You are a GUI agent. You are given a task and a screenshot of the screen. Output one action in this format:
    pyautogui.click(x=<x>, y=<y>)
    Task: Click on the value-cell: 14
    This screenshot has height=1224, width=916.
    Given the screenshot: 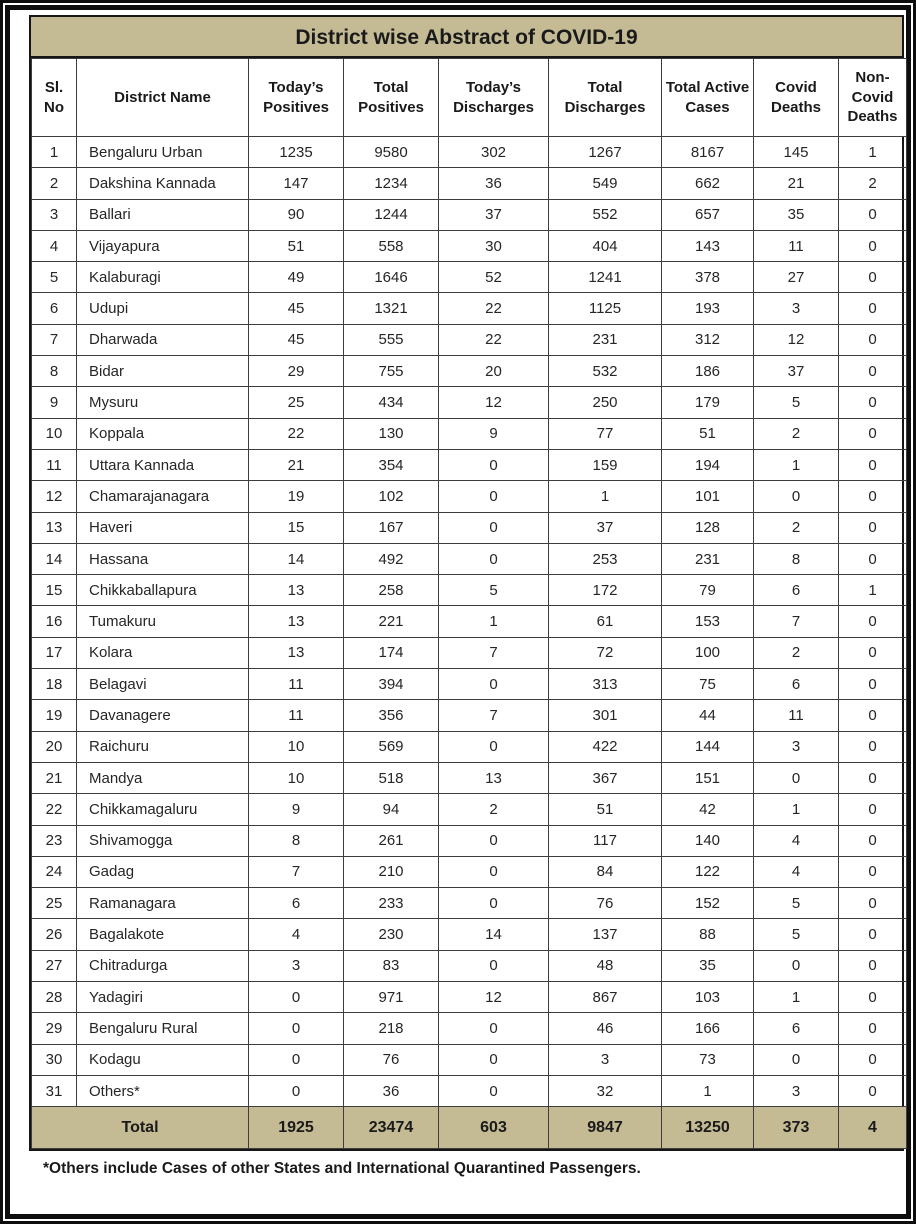 What is the action you would take?
    pyautogui.click(x=493, y=934)
    